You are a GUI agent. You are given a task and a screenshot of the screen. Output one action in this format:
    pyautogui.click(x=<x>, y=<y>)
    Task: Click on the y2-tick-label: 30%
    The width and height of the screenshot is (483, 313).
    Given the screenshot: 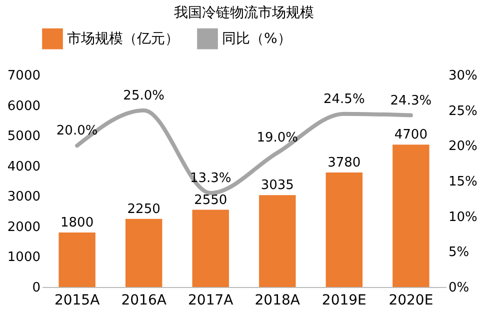 What is the action you would take?
    pyautogui.click(x=463, y=76)
    